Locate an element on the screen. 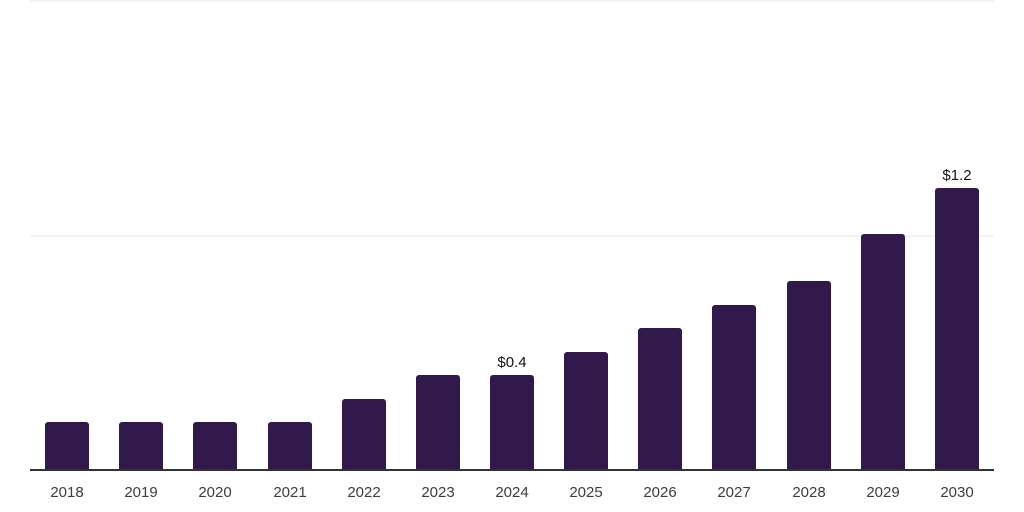 The height and width of the screenshot is (512, 1024). bar-2018 is located at coordinates (67, 445).